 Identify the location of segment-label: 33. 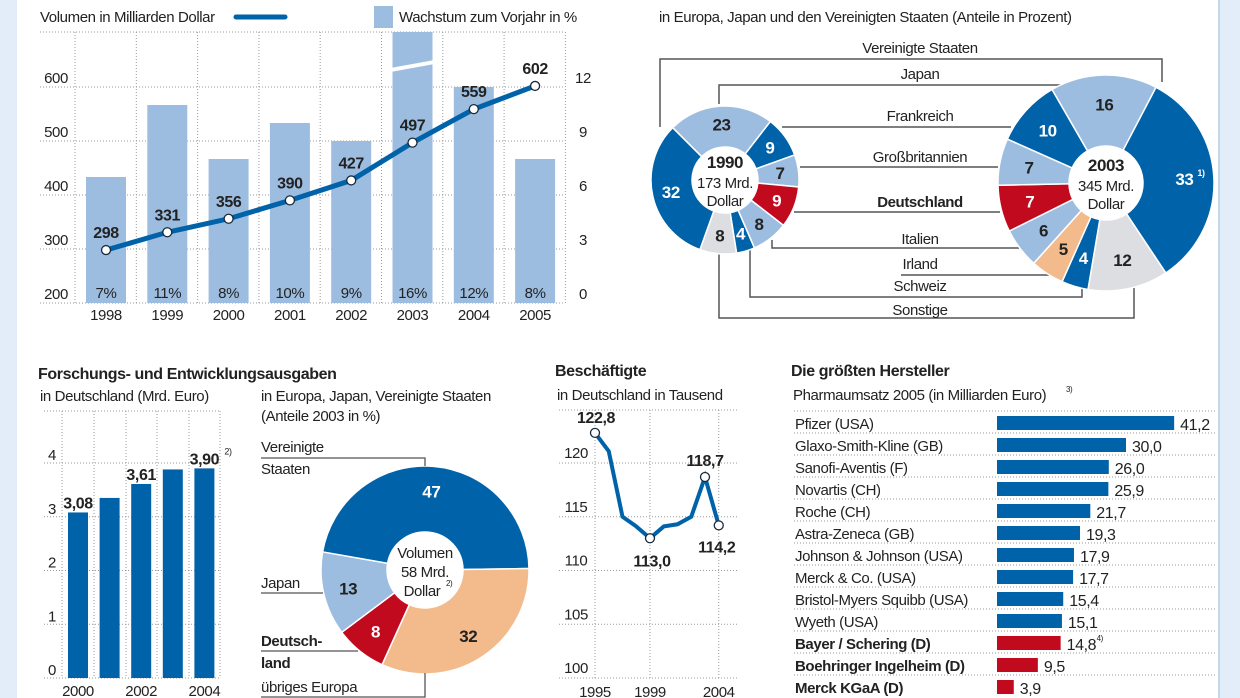
(1184, 179).